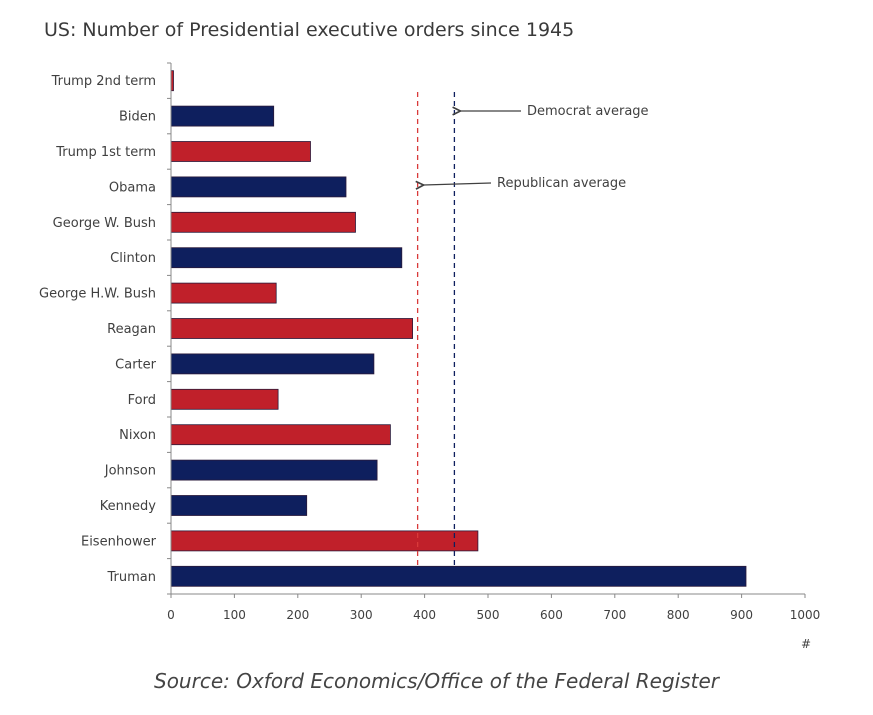 This screenshot has width=873, height=715. I want to click on x-tick-label: 200, so click(297, 615).